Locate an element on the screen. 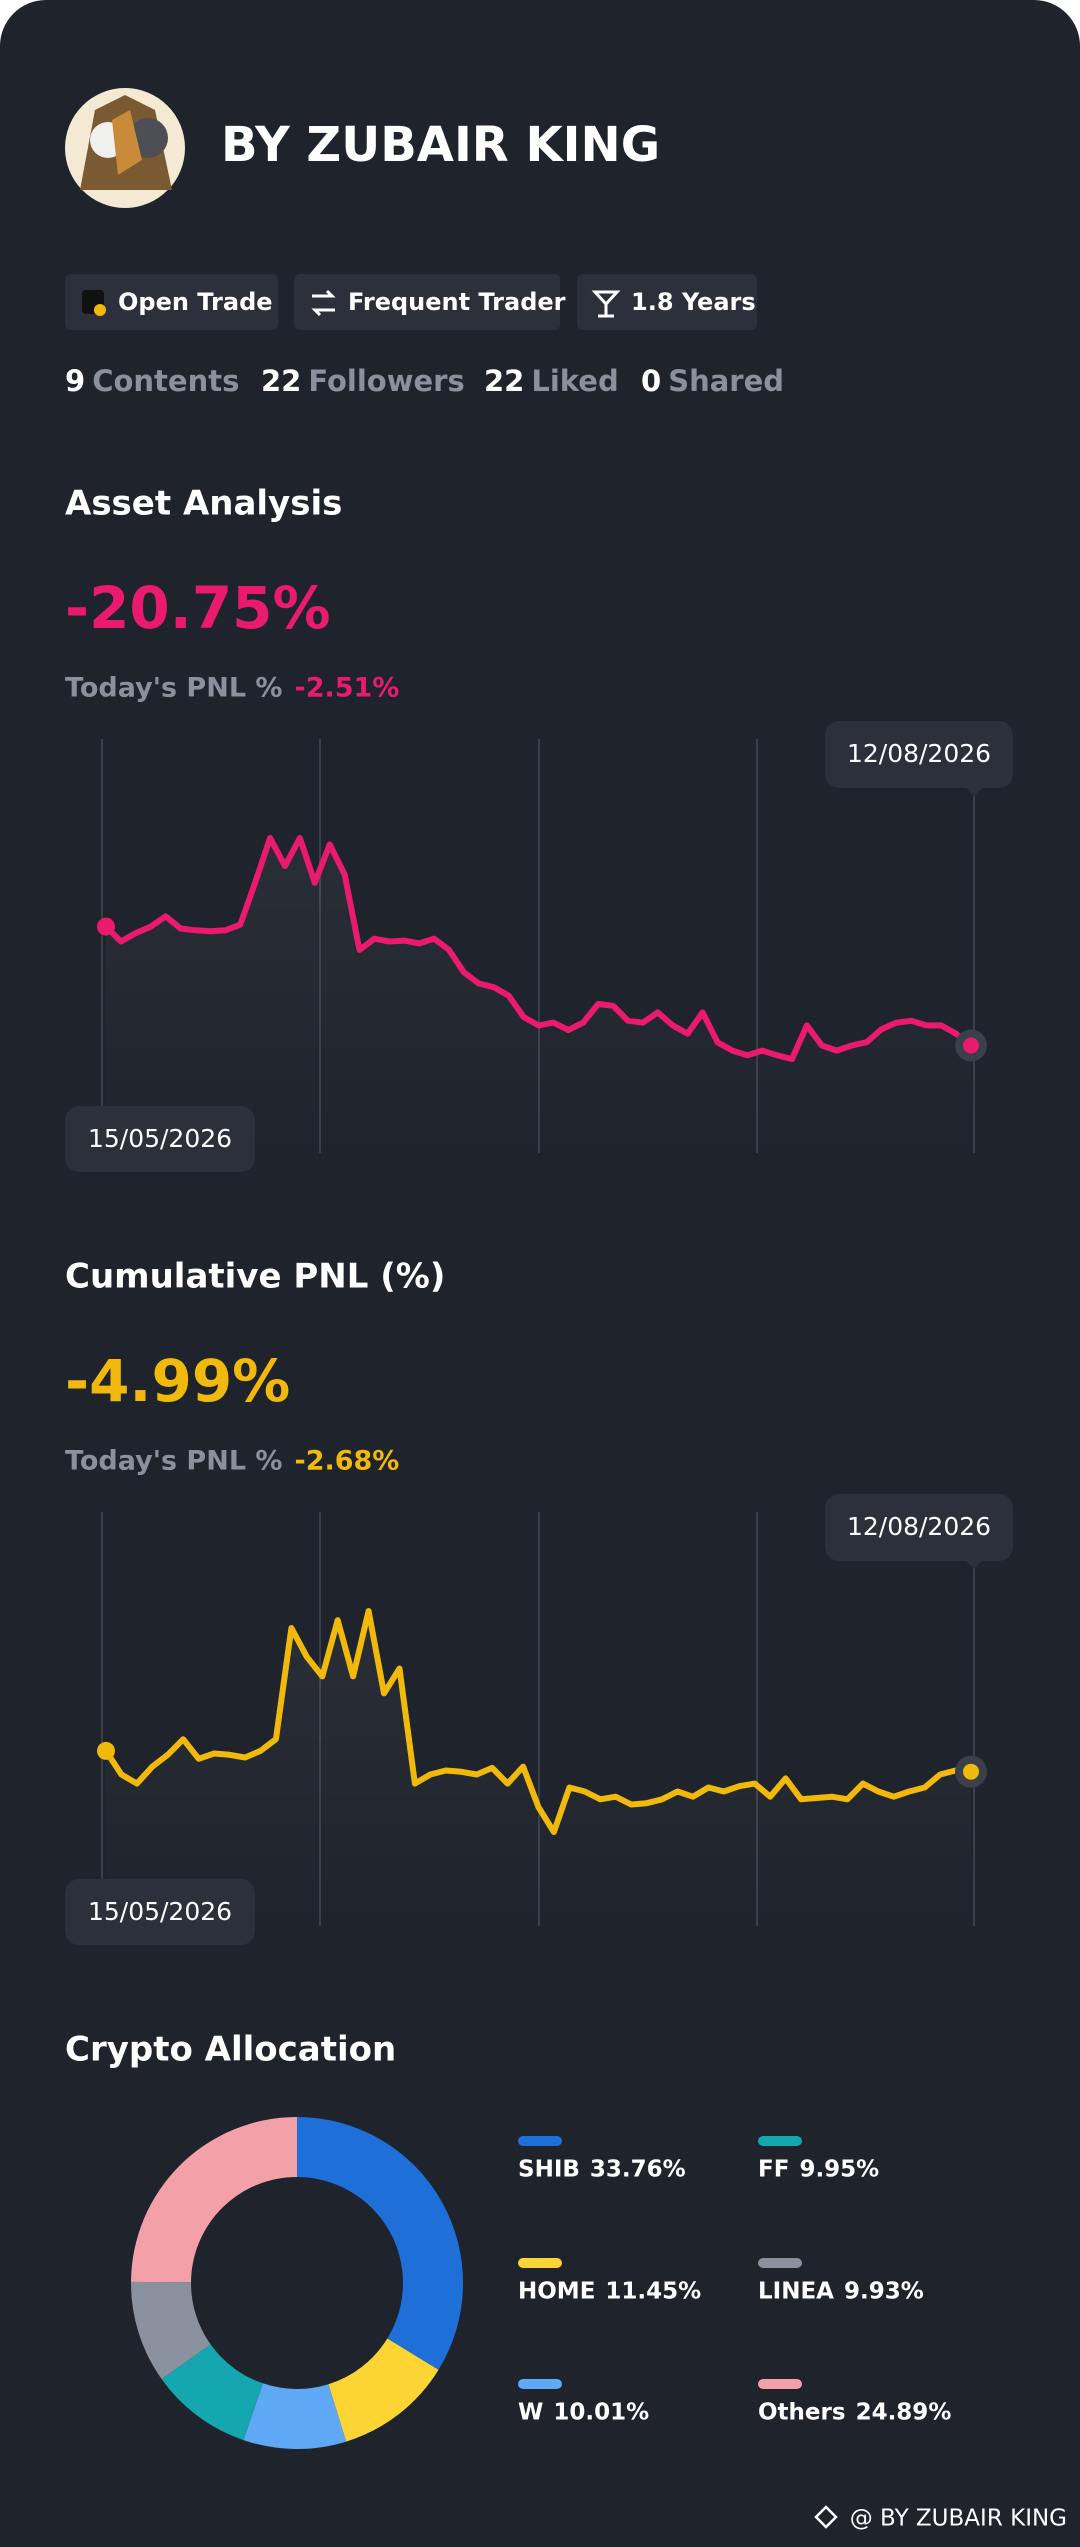 The width and height of the screenshot is (1080, 2547). badges: Open Trade Frequent Trader 1.8 Years is located at coordinates (411, 302).